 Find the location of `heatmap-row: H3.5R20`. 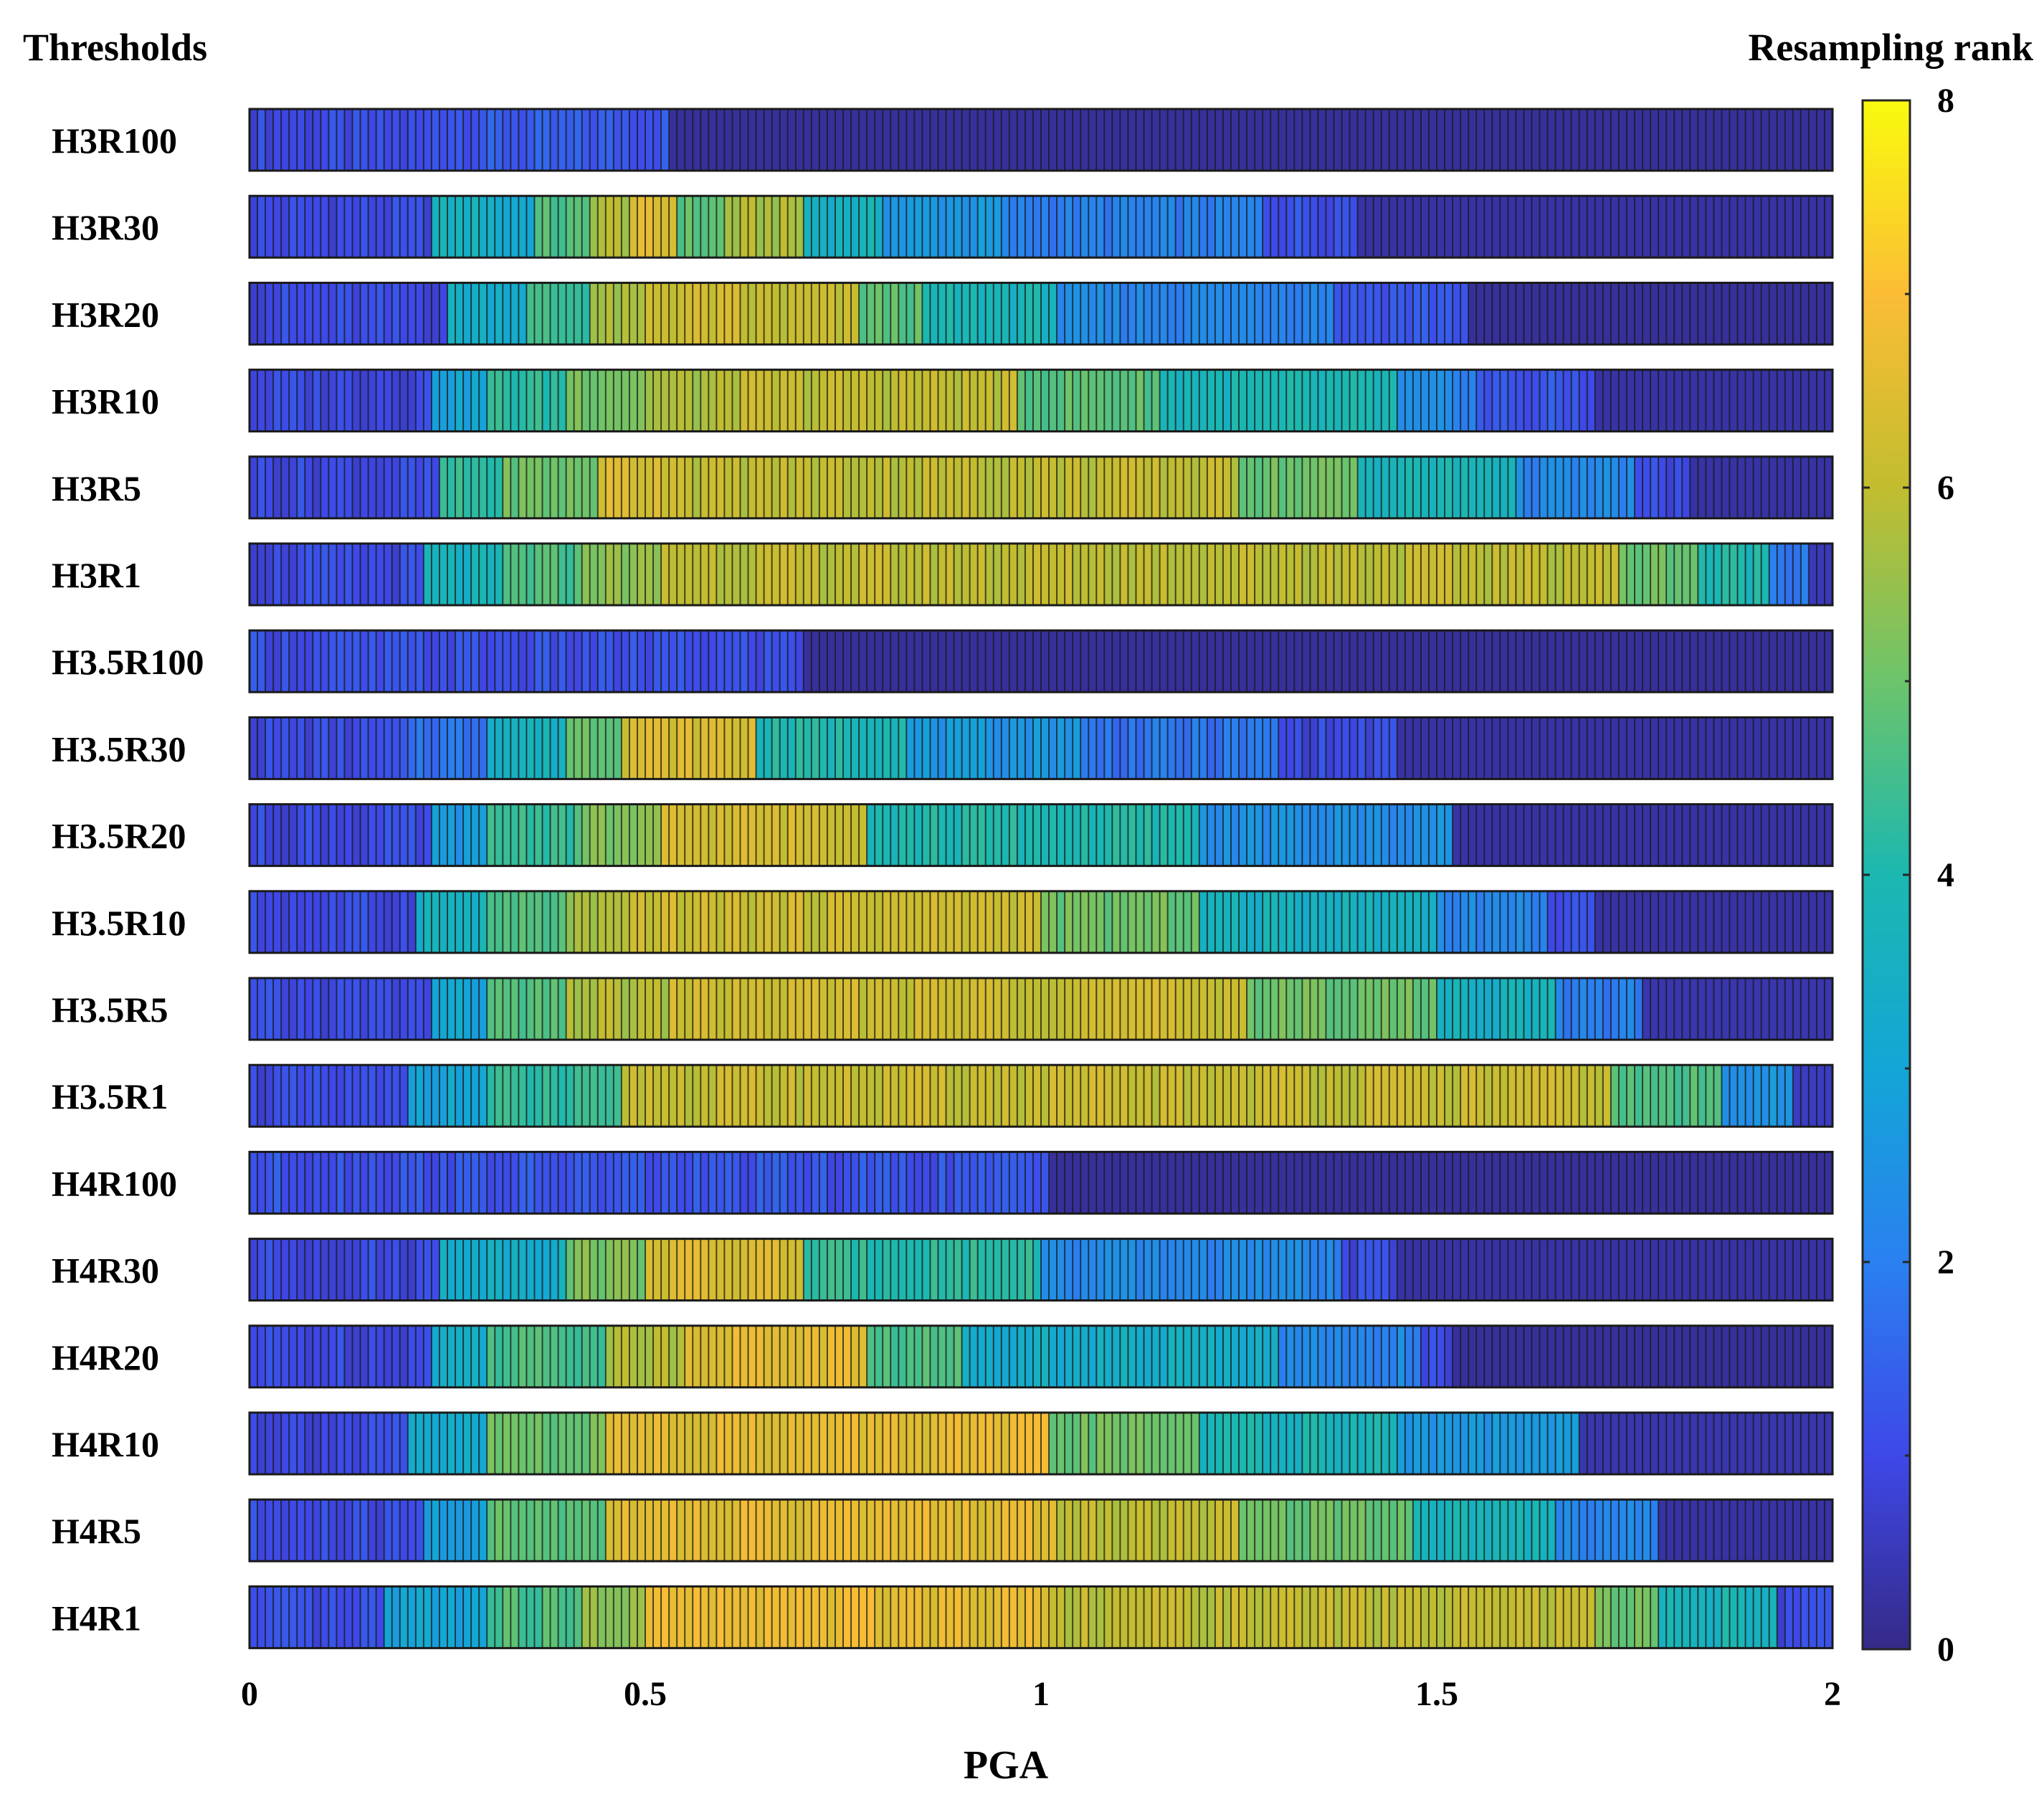

heatmap-row: H3.5R20 is located at coordinates (943, 836).